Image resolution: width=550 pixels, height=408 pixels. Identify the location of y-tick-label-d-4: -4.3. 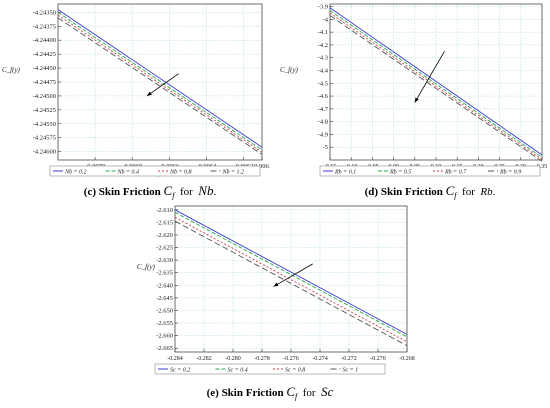
(323, 58).